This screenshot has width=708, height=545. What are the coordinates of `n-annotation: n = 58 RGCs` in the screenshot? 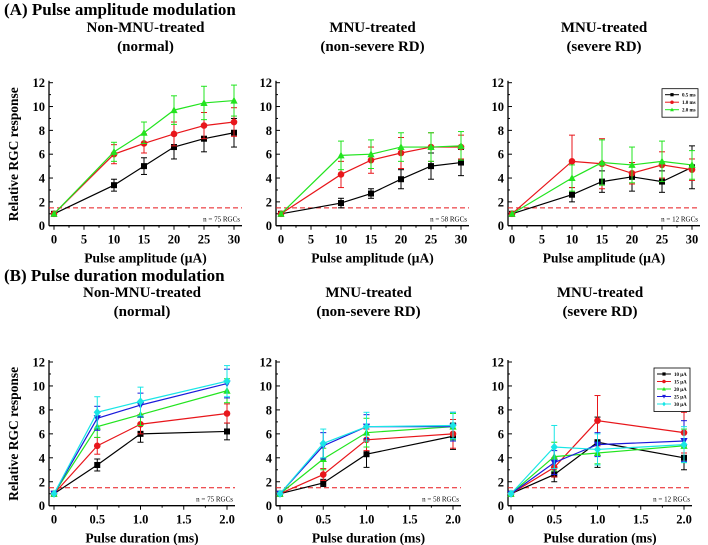 It's located at (448, 220).